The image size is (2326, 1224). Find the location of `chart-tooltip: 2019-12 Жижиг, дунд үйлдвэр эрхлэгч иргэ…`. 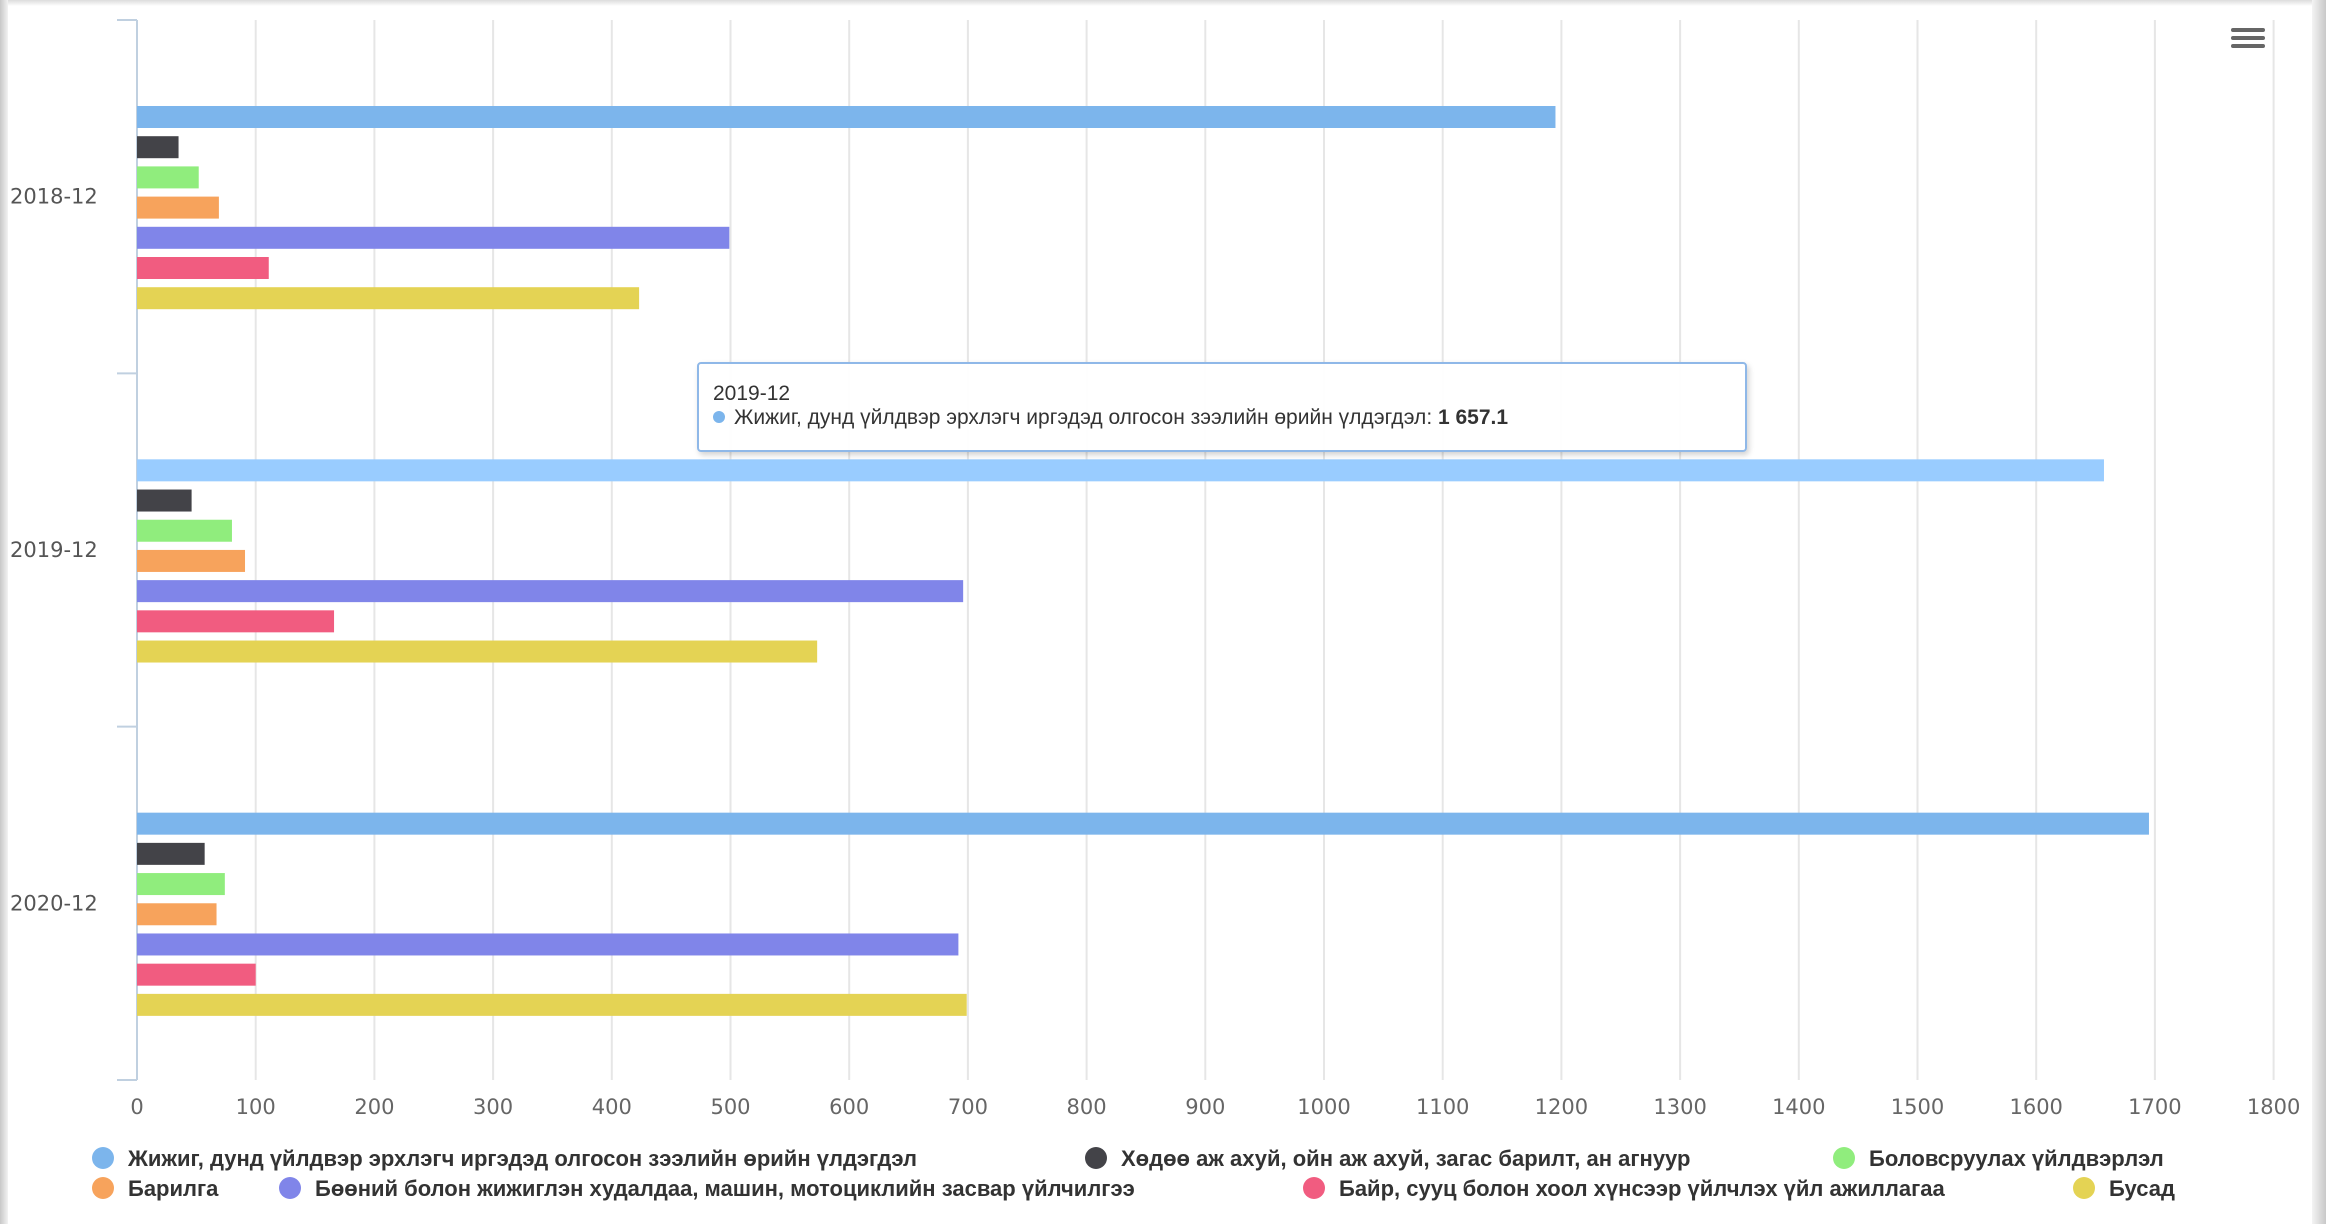

chart-tooltip: 2019-12 Жижиг, дунд үйлдвэр эрхлэгч иргэ… is located at coordinates (1222, 407).